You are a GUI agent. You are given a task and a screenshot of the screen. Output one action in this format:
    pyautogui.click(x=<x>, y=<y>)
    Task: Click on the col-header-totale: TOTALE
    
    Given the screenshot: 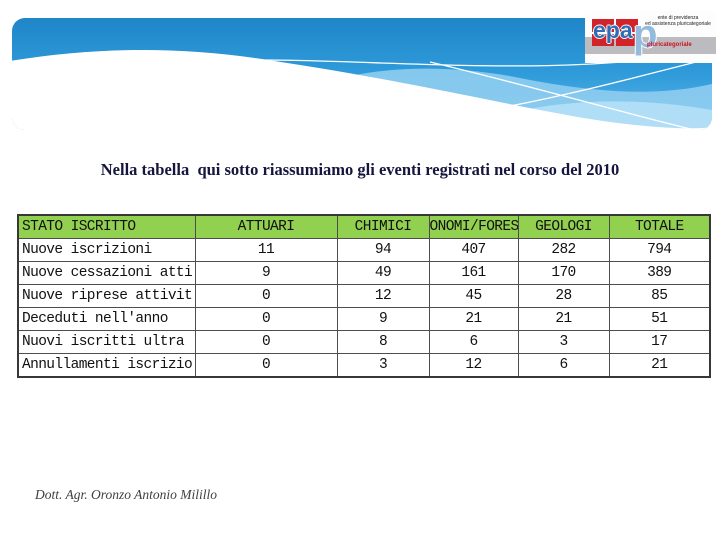 What is the action you would take?
    pyautogui.click(x=659, y=226)
    